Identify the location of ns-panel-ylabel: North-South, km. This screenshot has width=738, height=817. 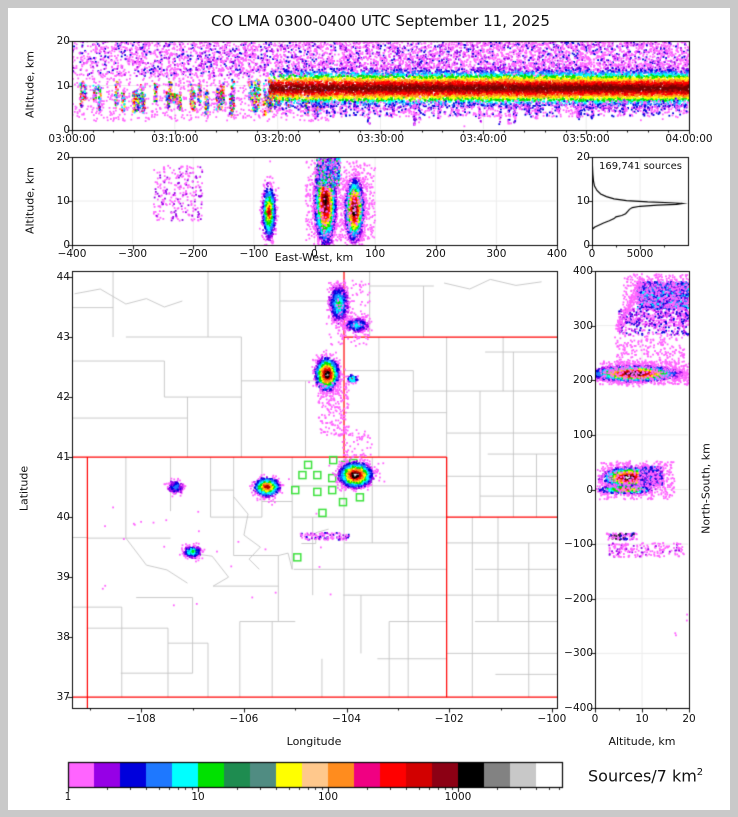
(706, 488).